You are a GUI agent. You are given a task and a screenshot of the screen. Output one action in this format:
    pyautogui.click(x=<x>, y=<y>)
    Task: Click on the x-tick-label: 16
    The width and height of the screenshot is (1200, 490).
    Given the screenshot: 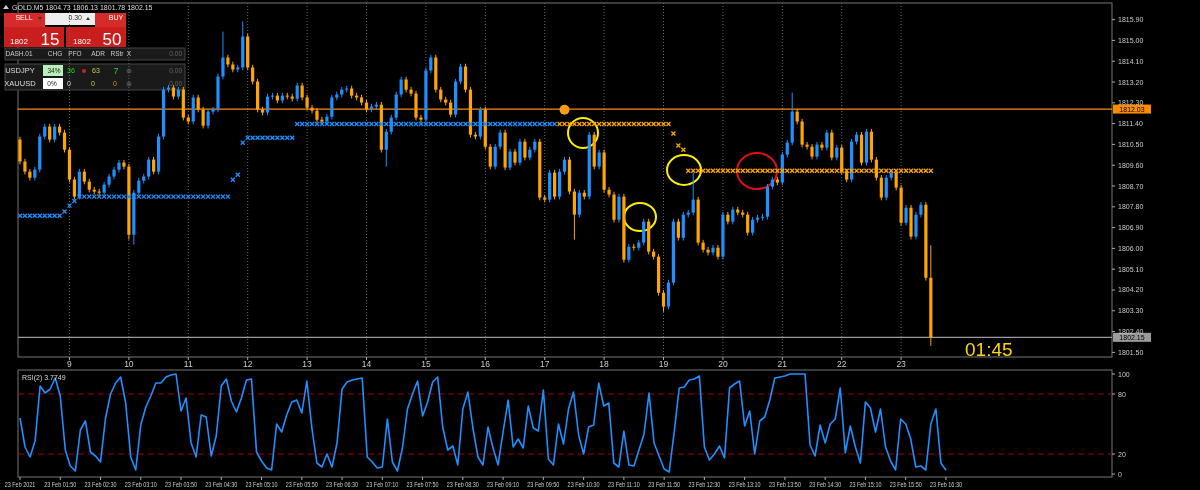 What is the action you would take?
    pyautogui.click(x=485, y=364)
    